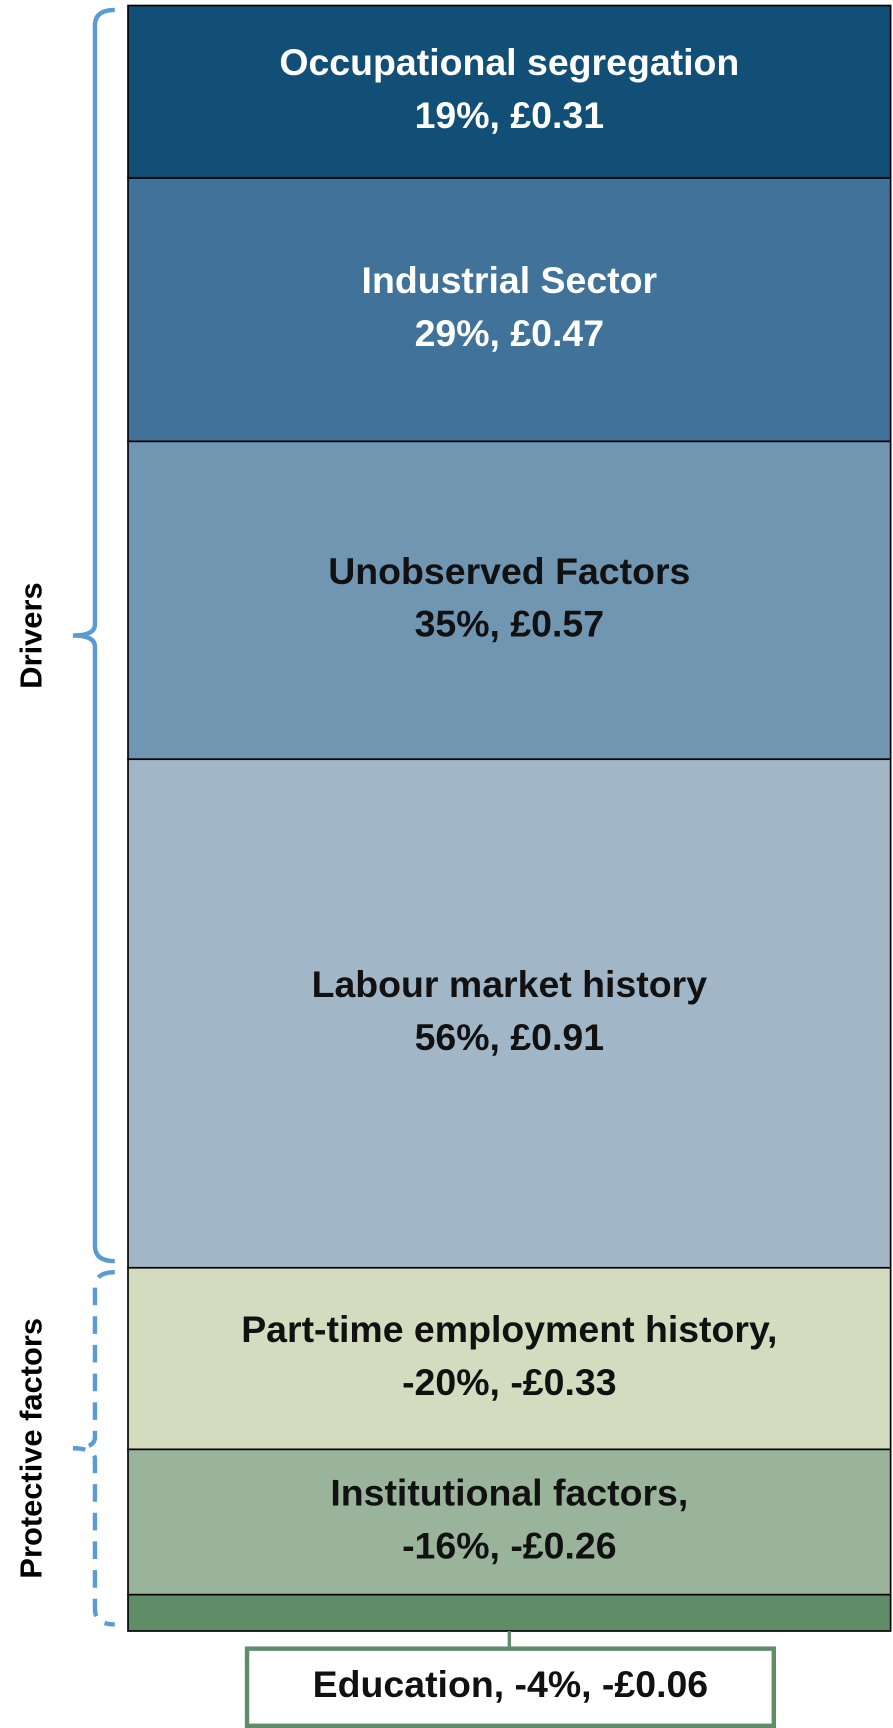  I want to click on segment-label: Part-time employment history,, so click(509, 1329).